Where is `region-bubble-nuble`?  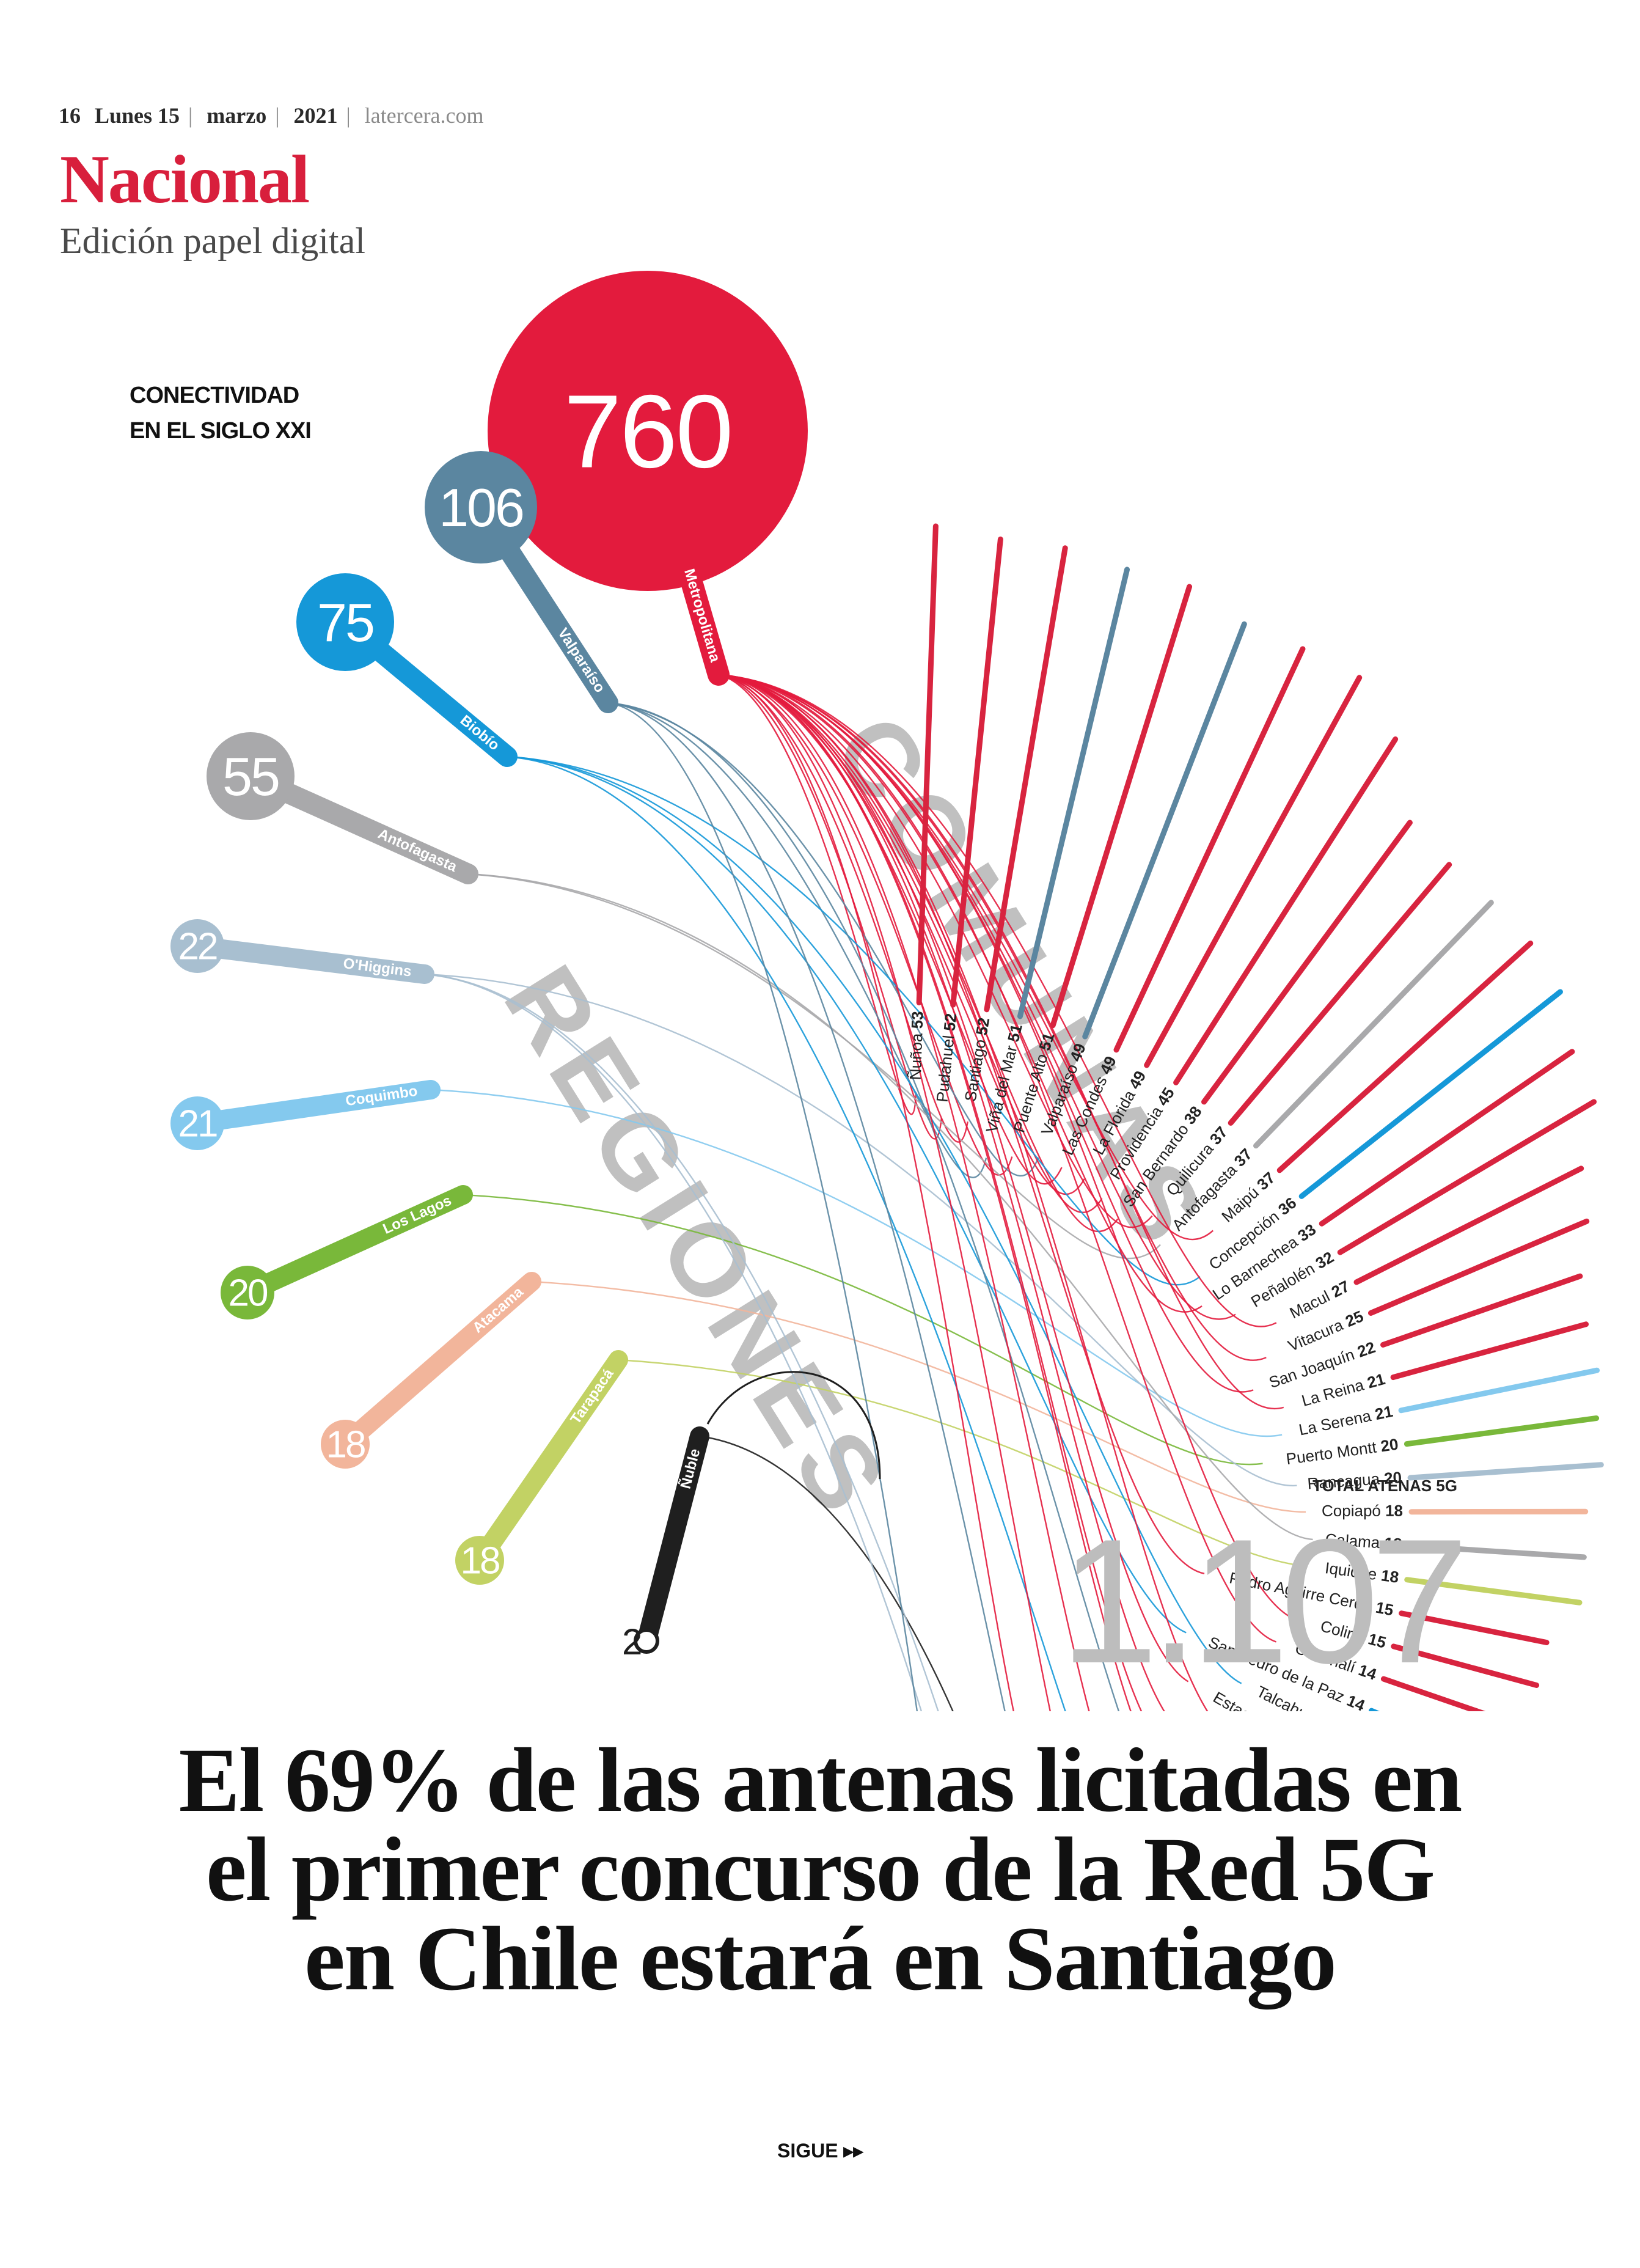 region-bubble-nuble is located at coordinates (646, 1641).